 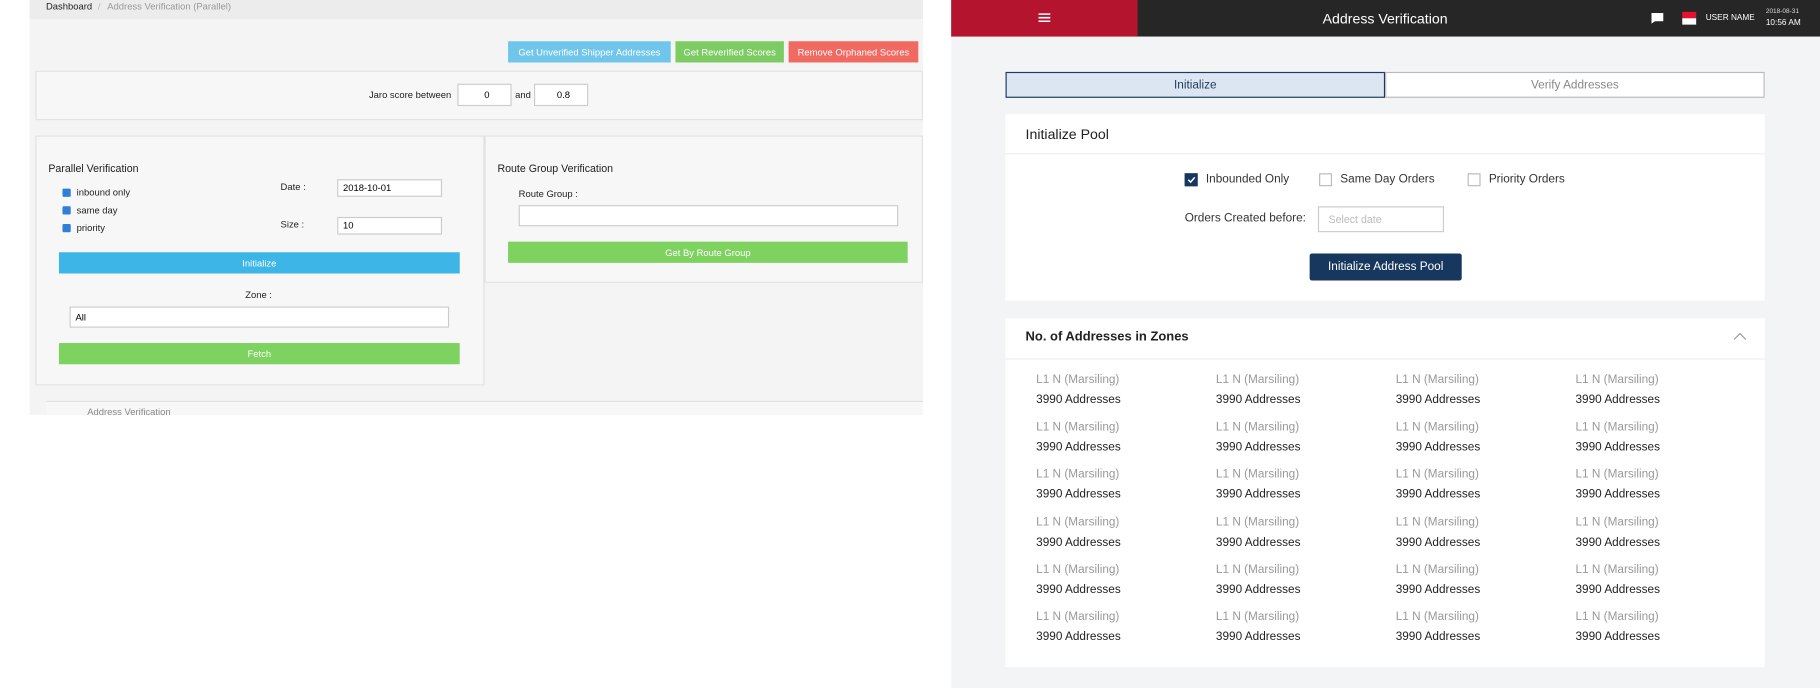 What do you see at coordinates (708, 252) in the screenshot?
I see `route-button: Get By Route Group` at bounding box center [708, 252].